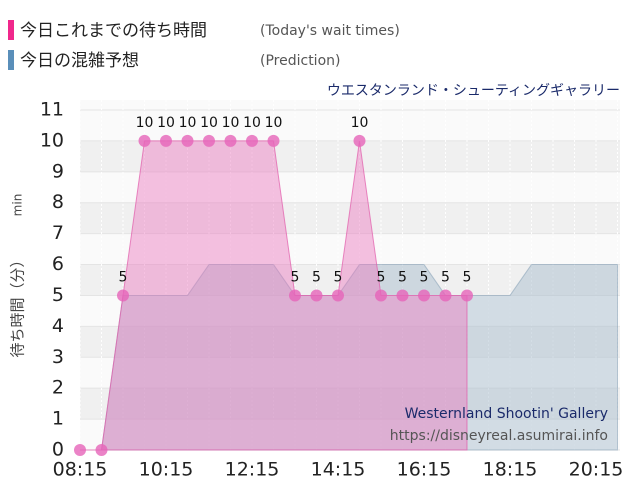 Image resolution: width=640 pixels, height=504 pixels. I want to click on legend-note: (Prediction), so click(300, 61).